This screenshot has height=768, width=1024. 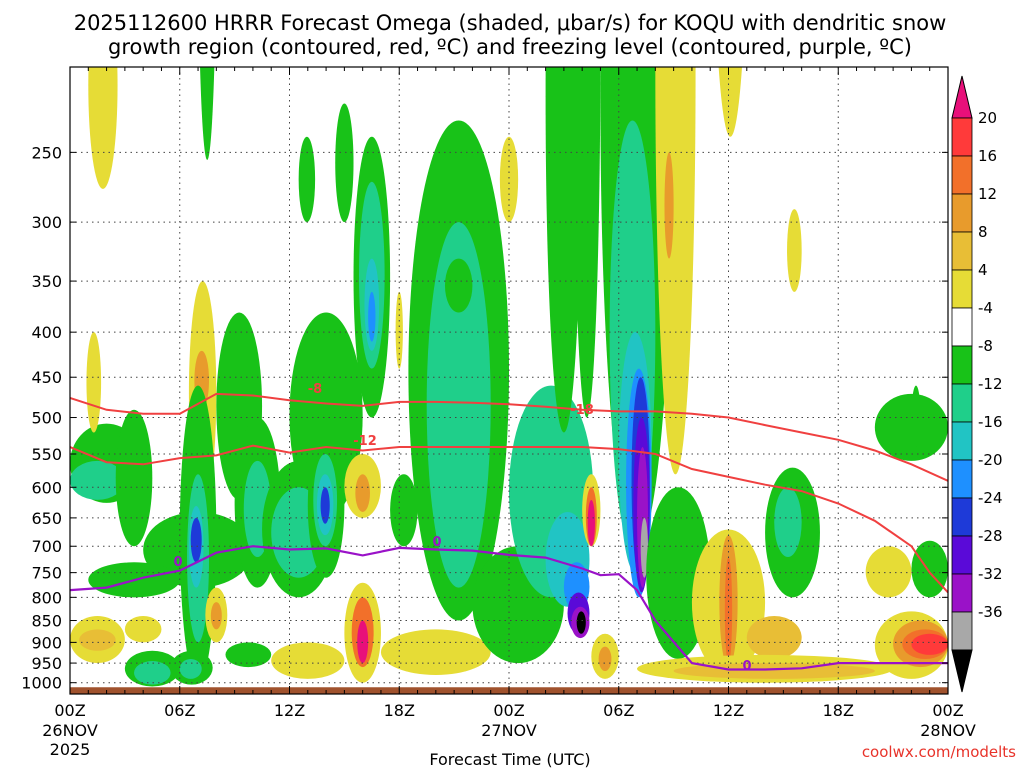 What do you see at coordinates (509, 730) in the screenshot?
I see `x-date-label-4: 27NOV` at bounding box center [509, 730].